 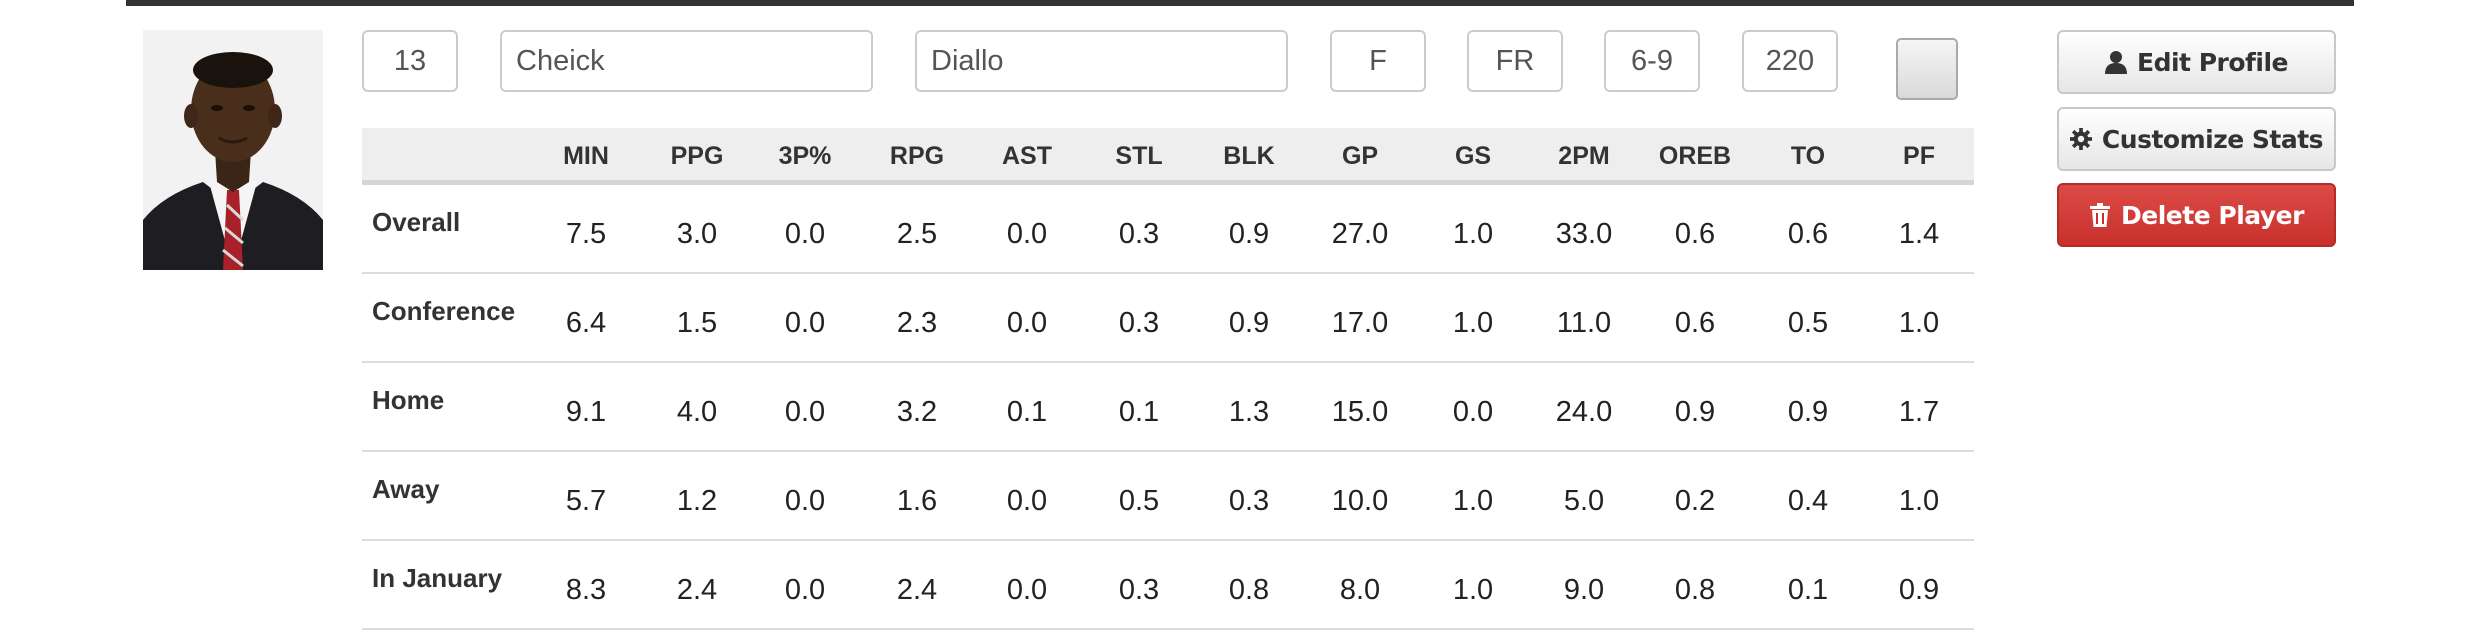 I want to click on stat-cell: 4.0, so click(x=697, y=412).